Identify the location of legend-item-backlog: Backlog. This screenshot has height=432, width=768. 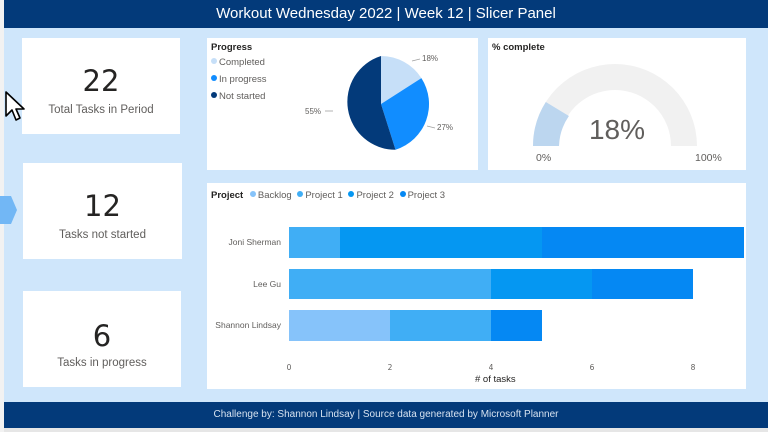
(270, 195).